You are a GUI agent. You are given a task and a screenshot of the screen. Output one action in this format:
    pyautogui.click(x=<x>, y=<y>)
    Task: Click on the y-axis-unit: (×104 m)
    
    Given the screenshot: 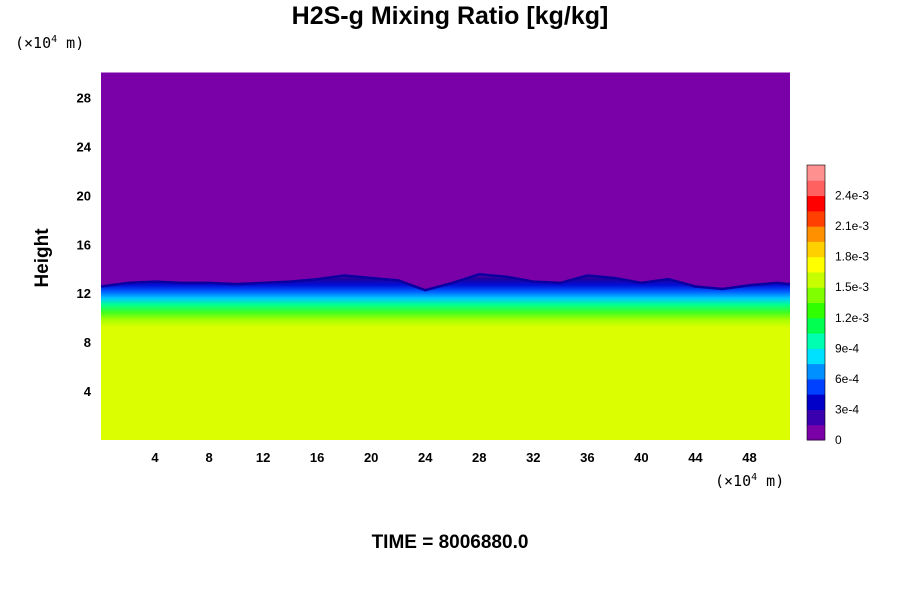 What is the action you would take?
    pyautogui.click(x=50, y=43)
    